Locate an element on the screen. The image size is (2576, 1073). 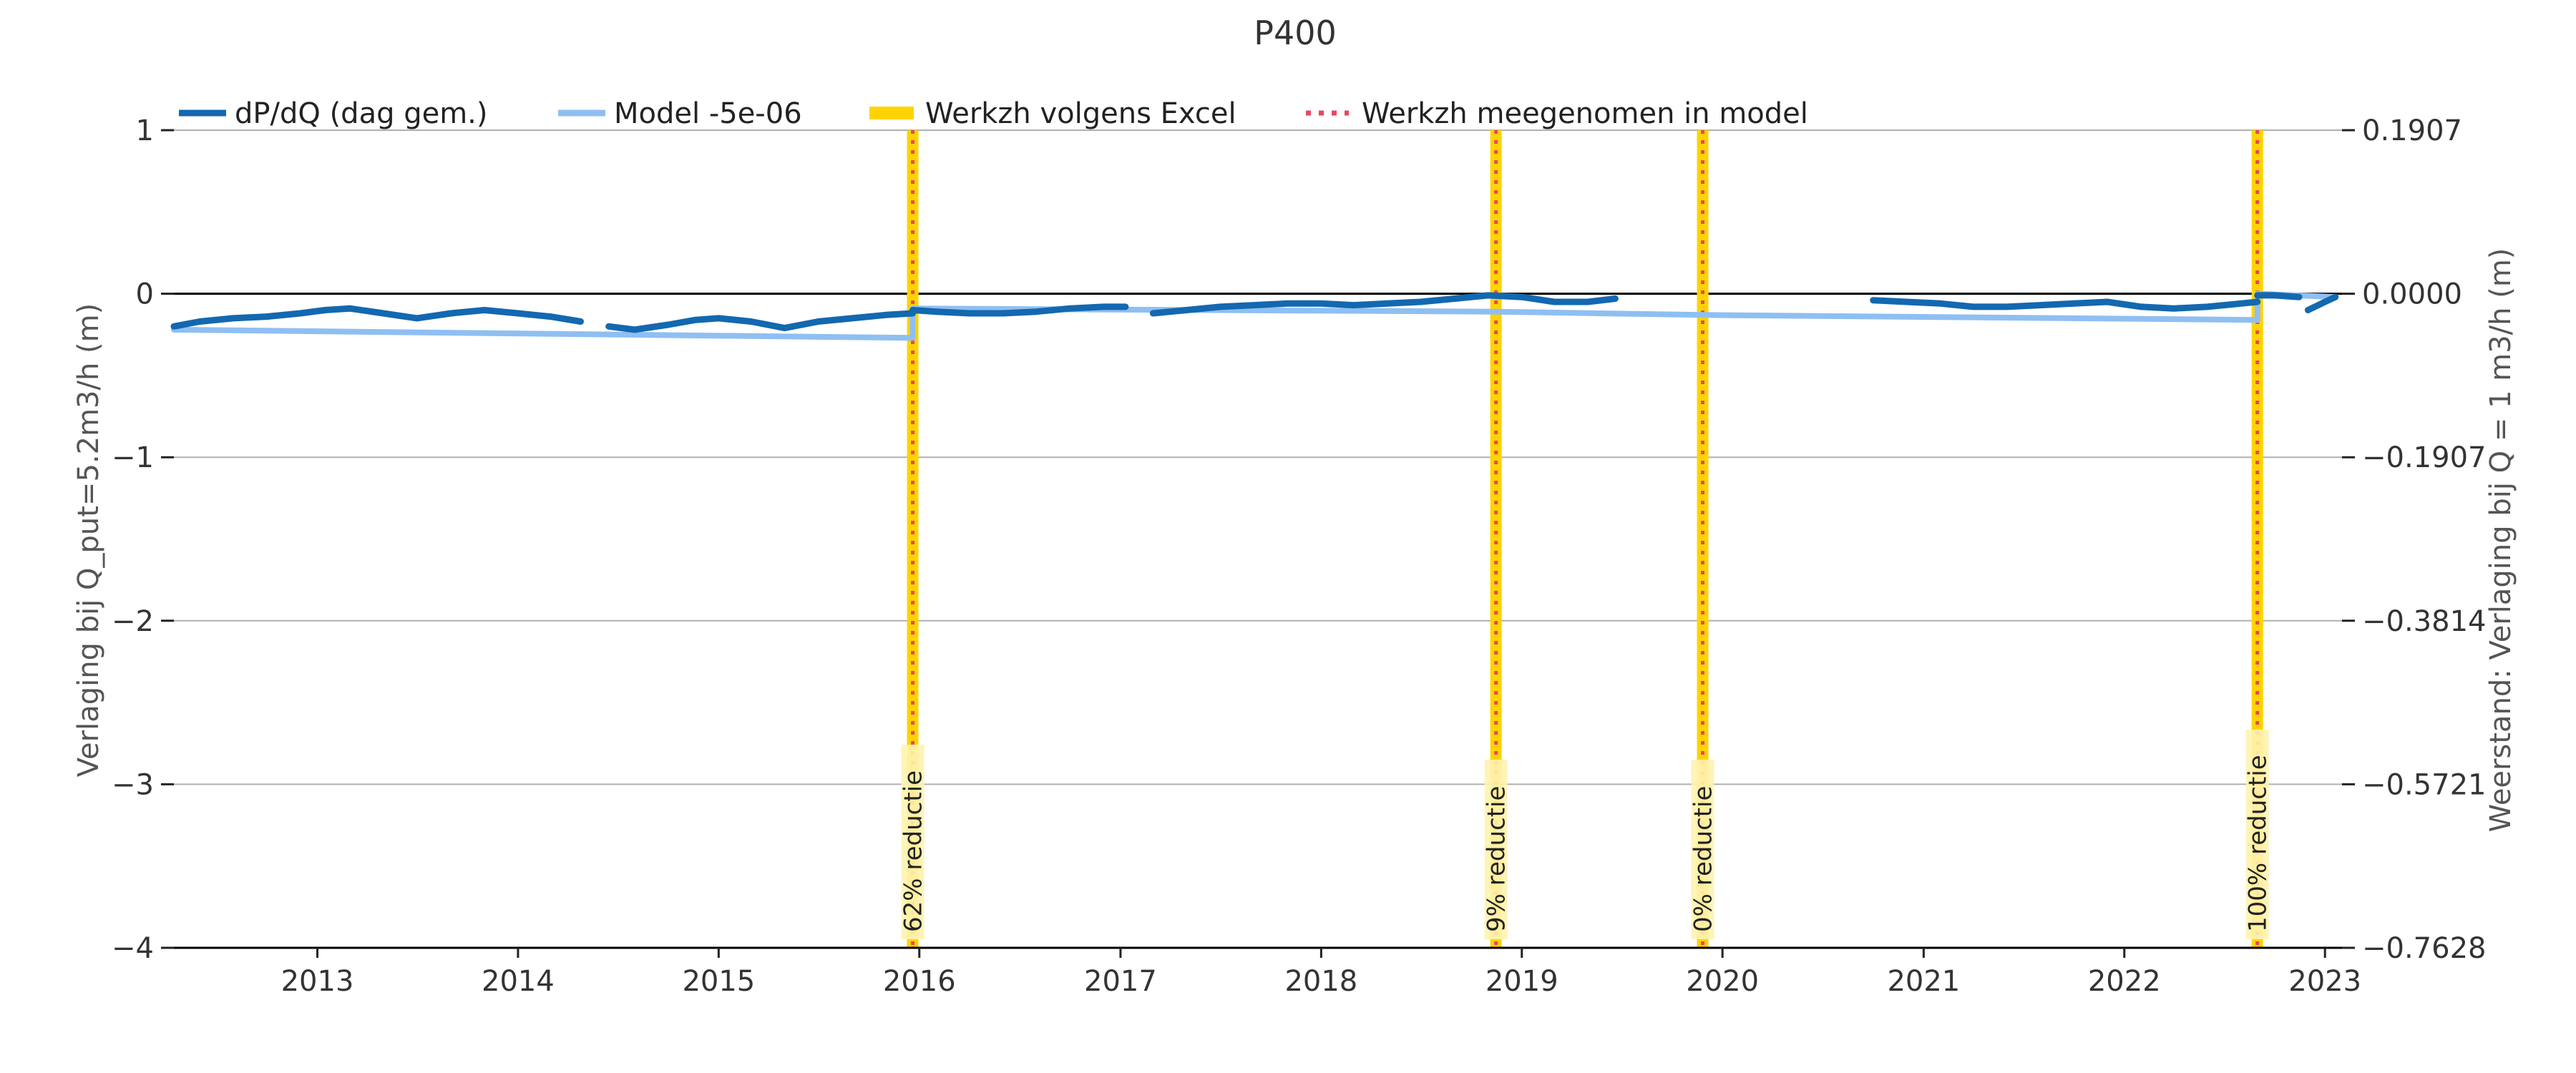
y-tick-label-left: 0 is located at coordinates (145, 294).